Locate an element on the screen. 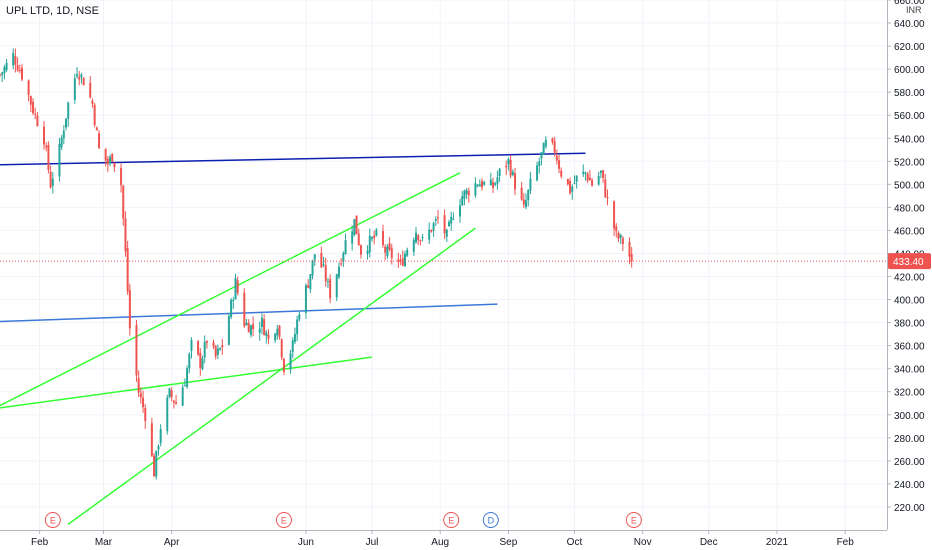  event-marker: D is located at coordinates (490, 520).